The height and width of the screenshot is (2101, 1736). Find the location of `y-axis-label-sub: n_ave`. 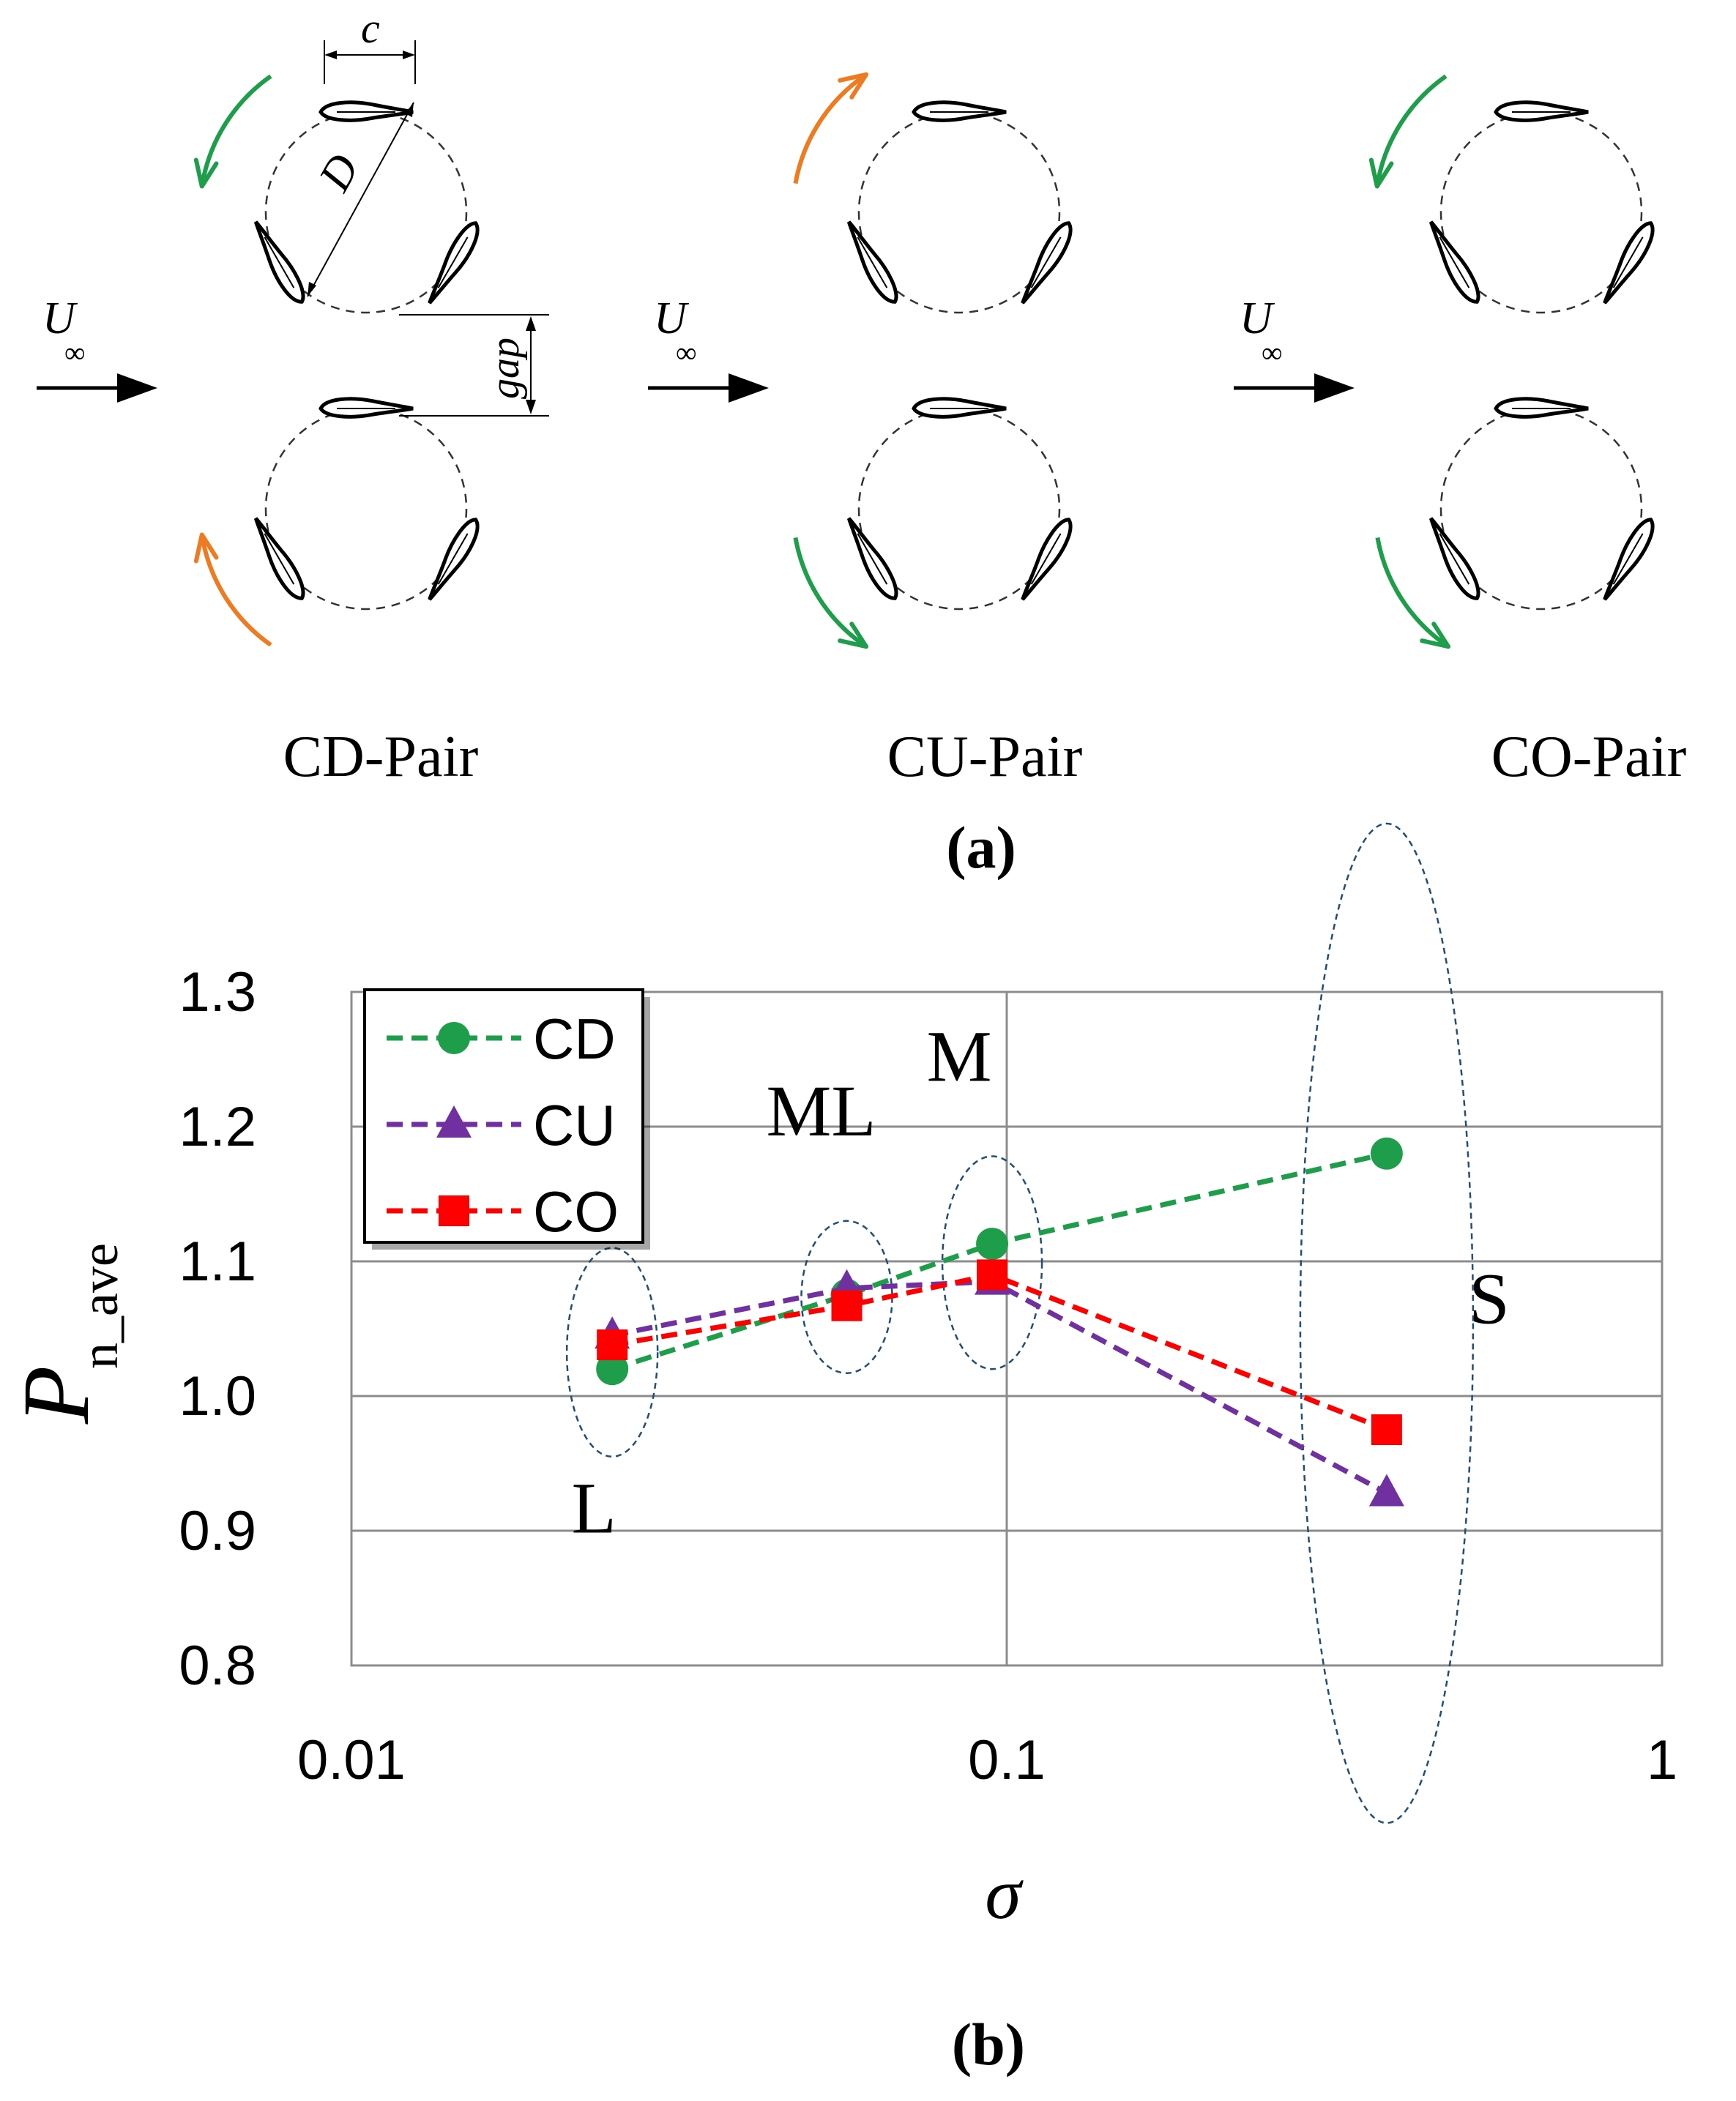

y-axis-label-sub: n_ave is located at coordinates (99, 1306).